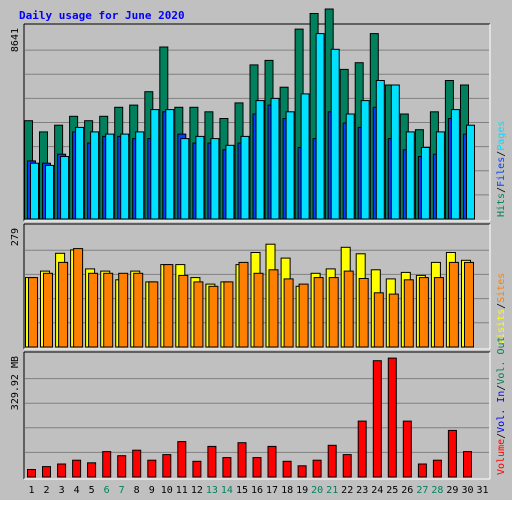 The image size is (512, 505). What do you see at coordinates (501, 288) in the screenshot?
I see `legend-entry: Sites` at bounding box center [501, 288].